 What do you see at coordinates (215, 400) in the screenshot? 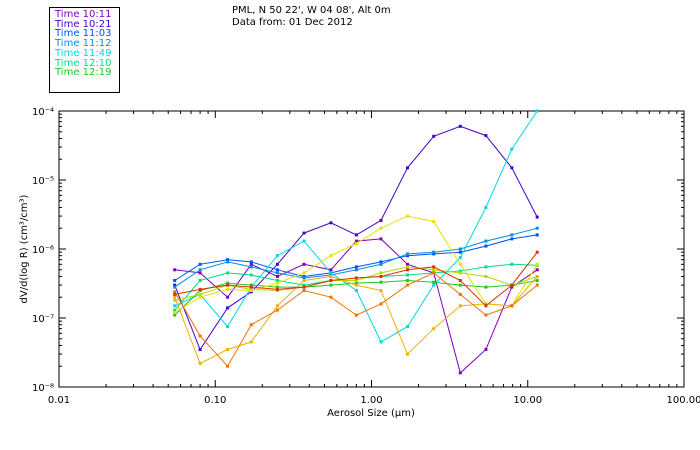
I see `x-tick-label: 0.10` at bounding box center [215, 400].